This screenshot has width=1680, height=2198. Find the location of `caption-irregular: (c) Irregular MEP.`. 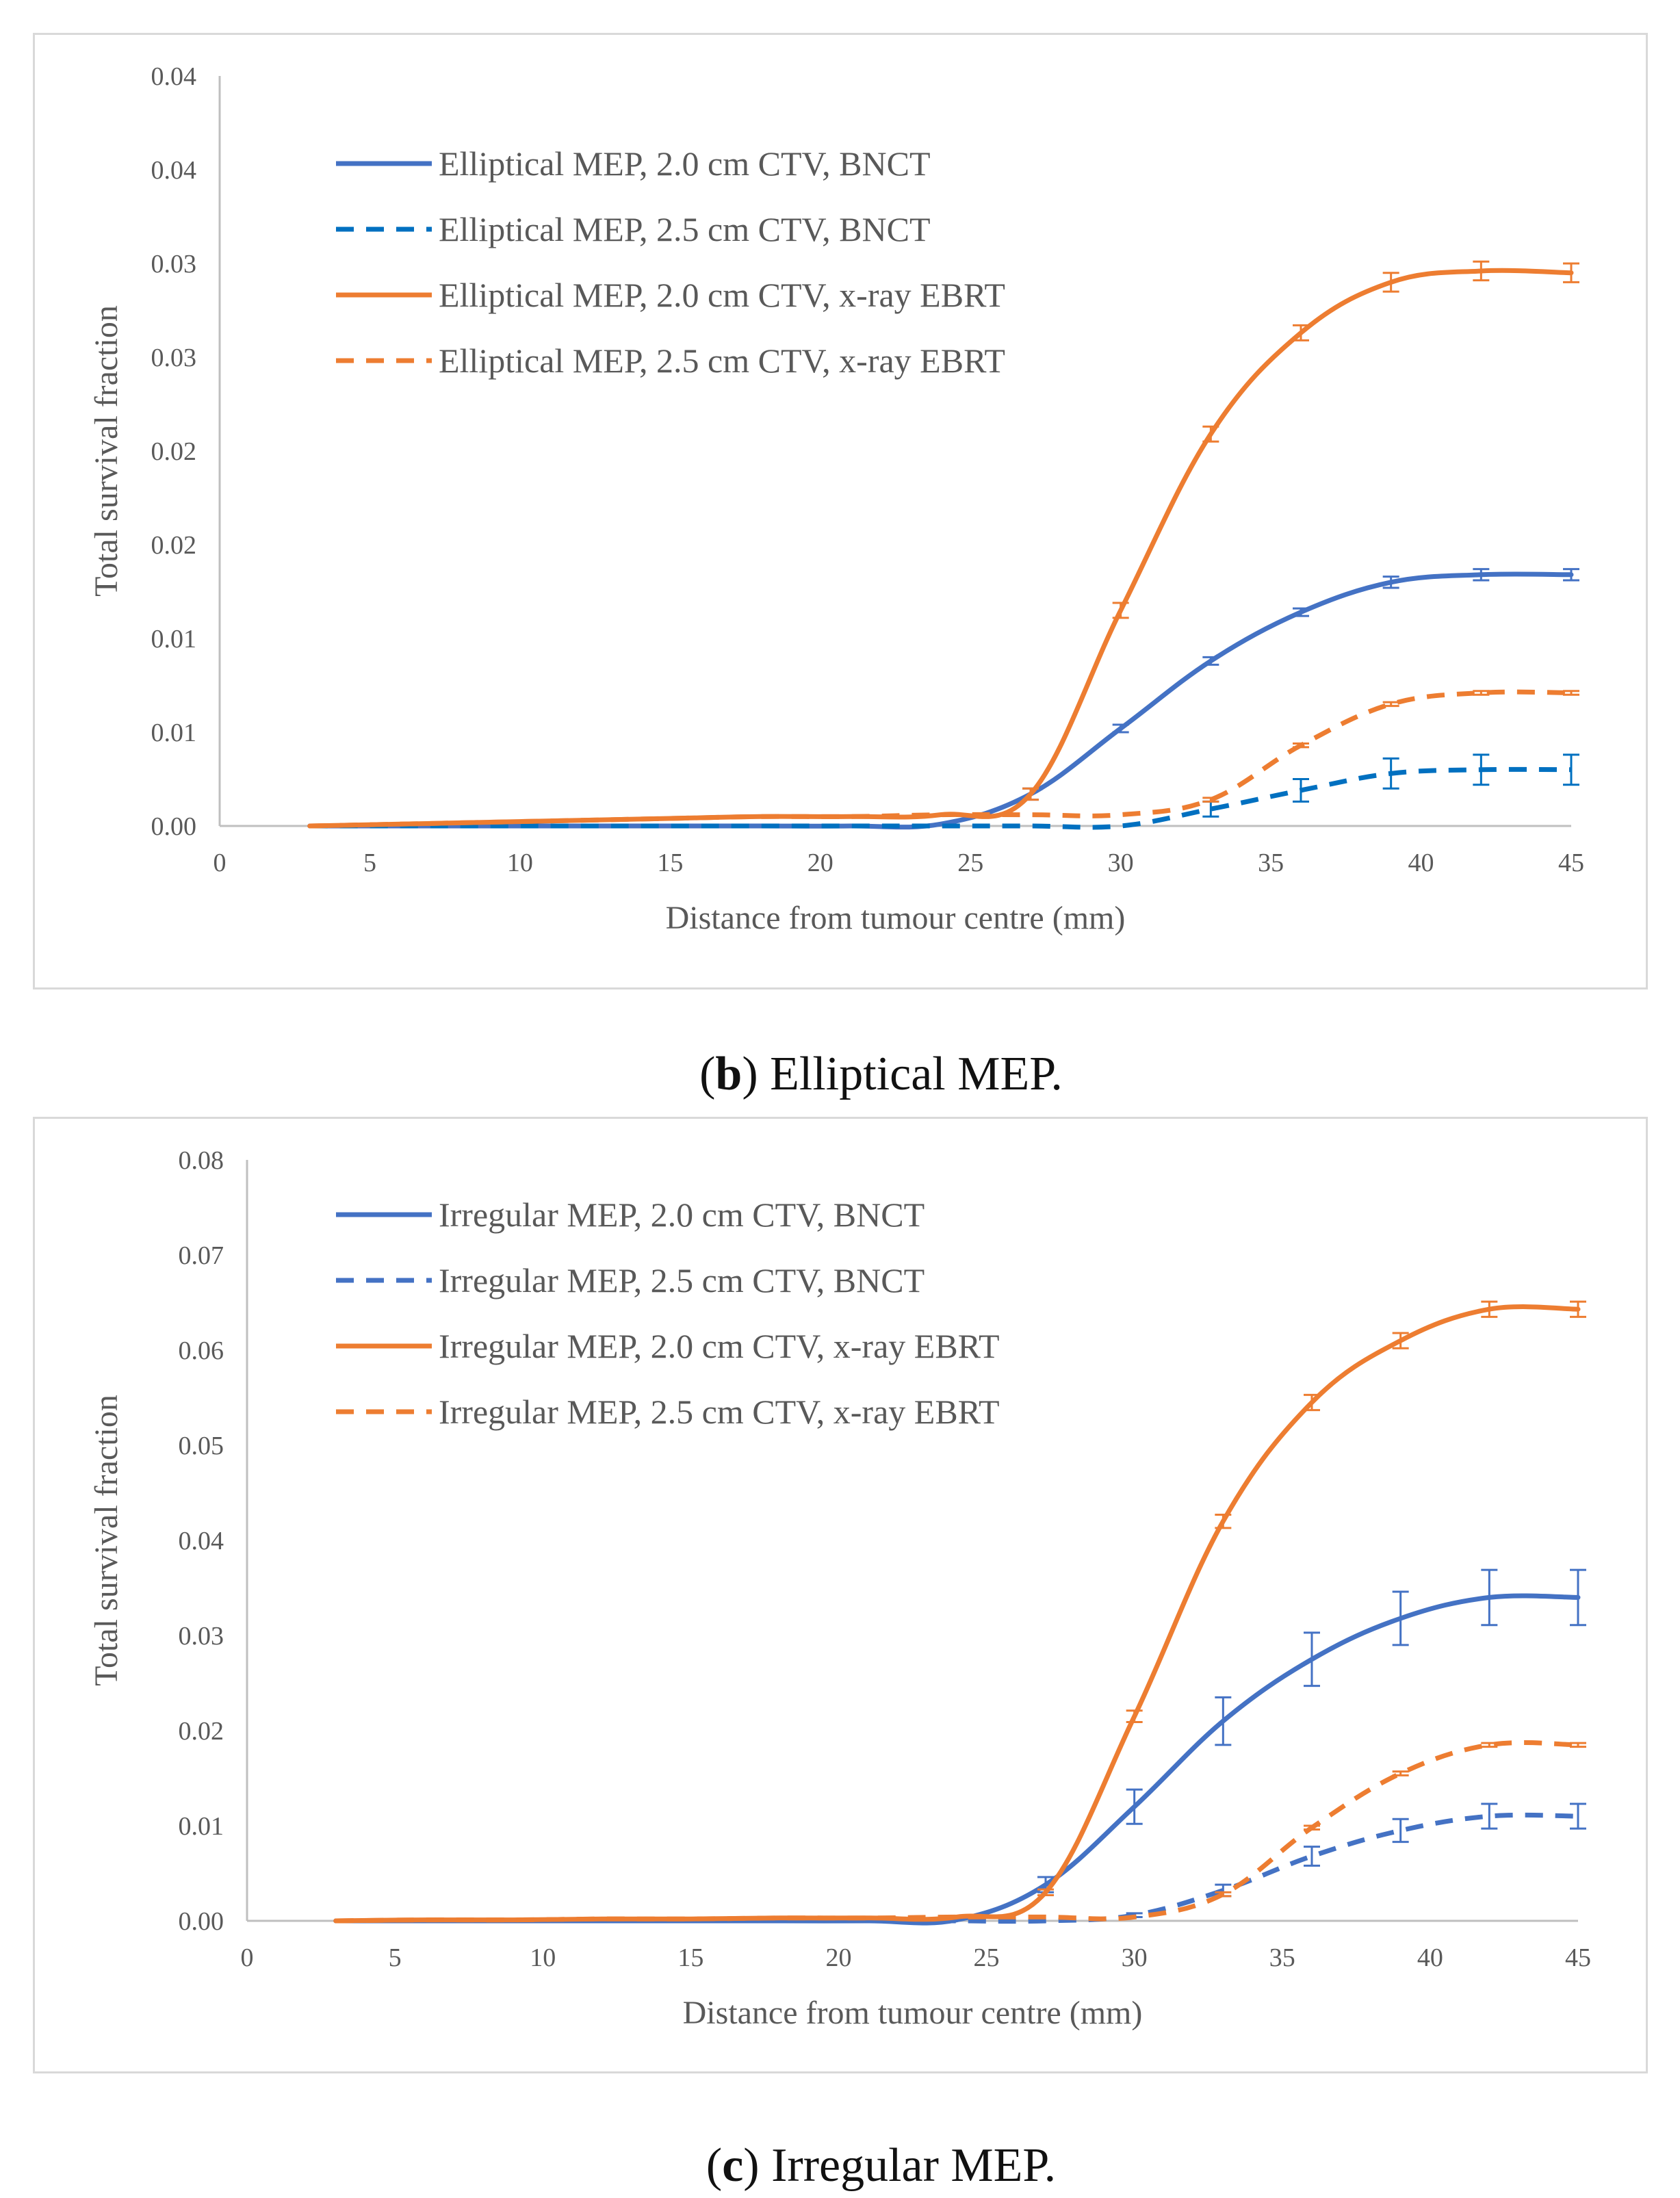

caption-irregular: (c) Irregular MEP. is located at coordinates (881, 2165).